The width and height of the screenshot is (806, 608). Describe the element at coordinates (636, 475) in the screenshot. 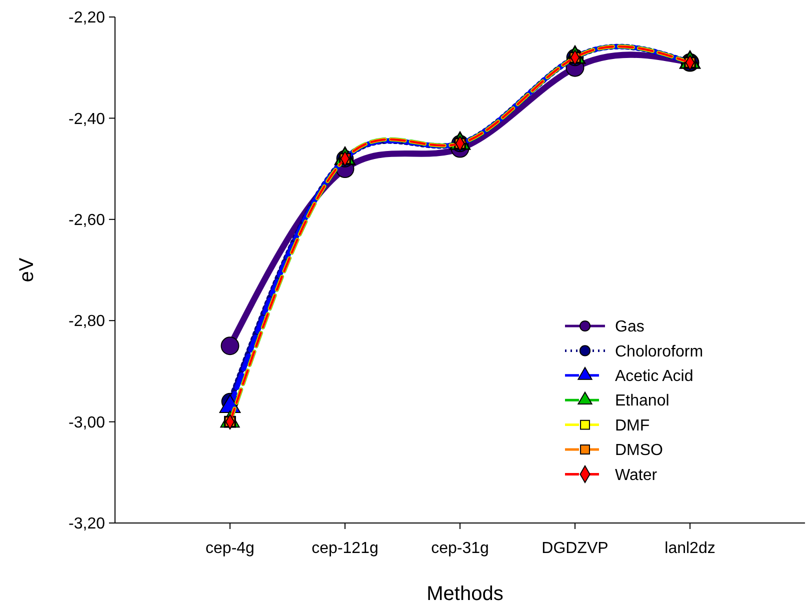

I see `legend-label: Water` at that location.